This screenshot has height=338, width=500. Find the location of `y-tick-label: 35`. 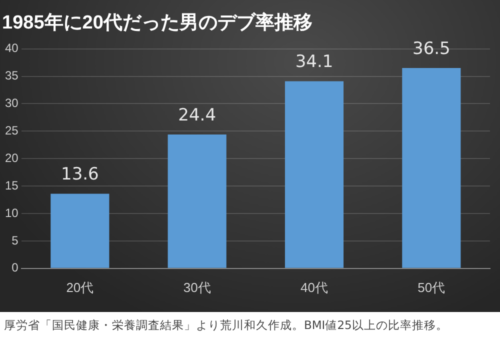

y-tick-label: 35 is located at coordinates (11, 75).